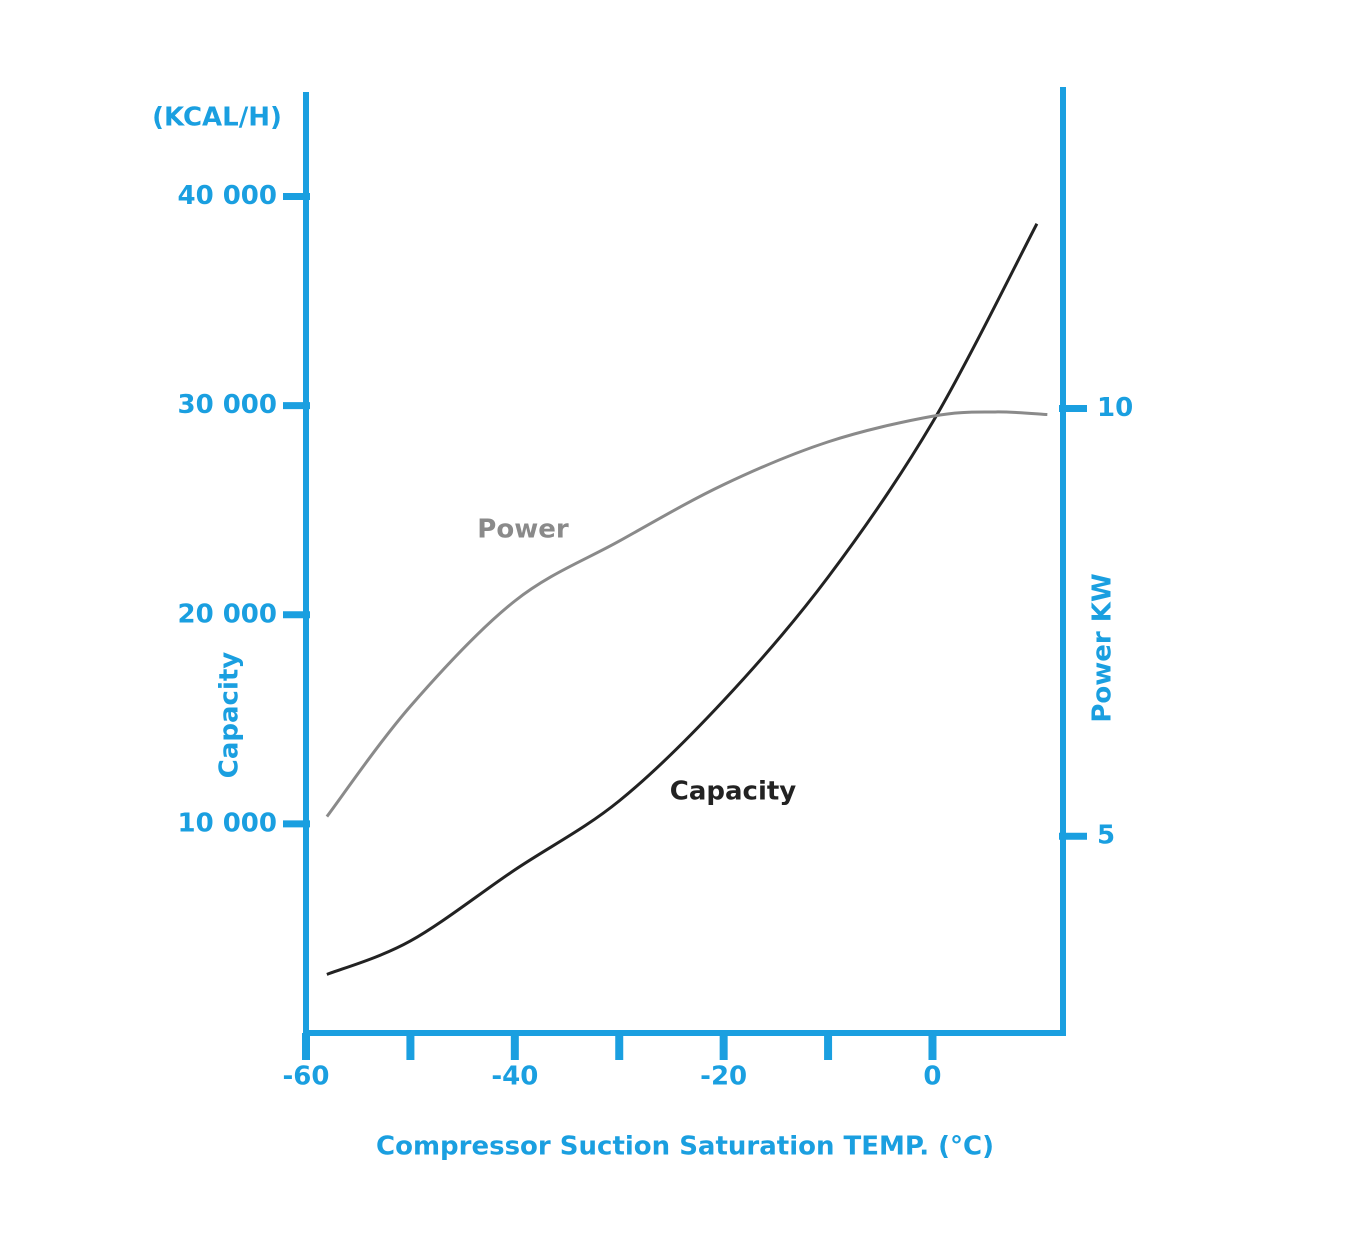 The width and height of the screenshot is (1346, 1240). What do you see at coordinates (306, 1077) in the screenshot?
I see `x-tick-label: -60` at bounding box center [306, 1077].